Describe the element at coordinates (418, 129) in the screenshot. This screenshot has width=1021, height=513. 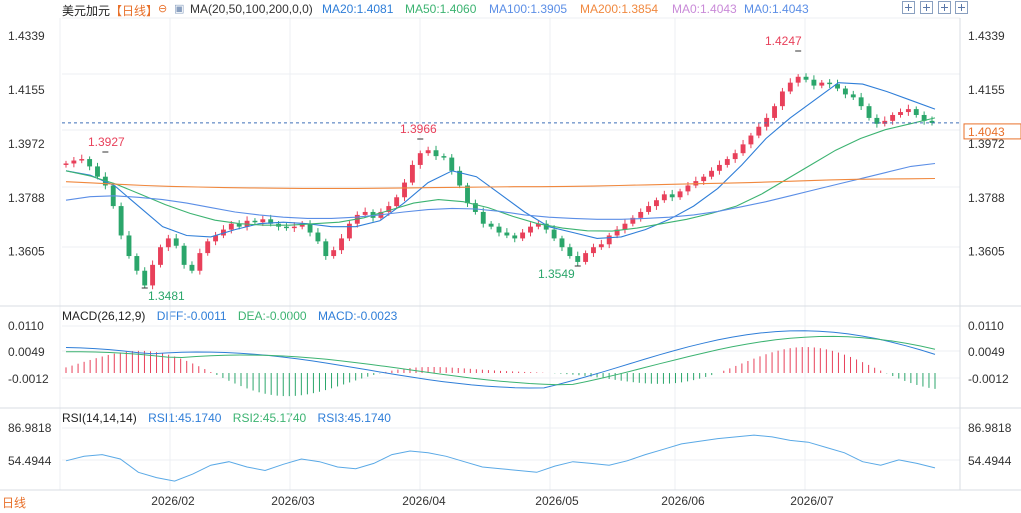
I see `extreme-label-1: 1.3966` at that location.